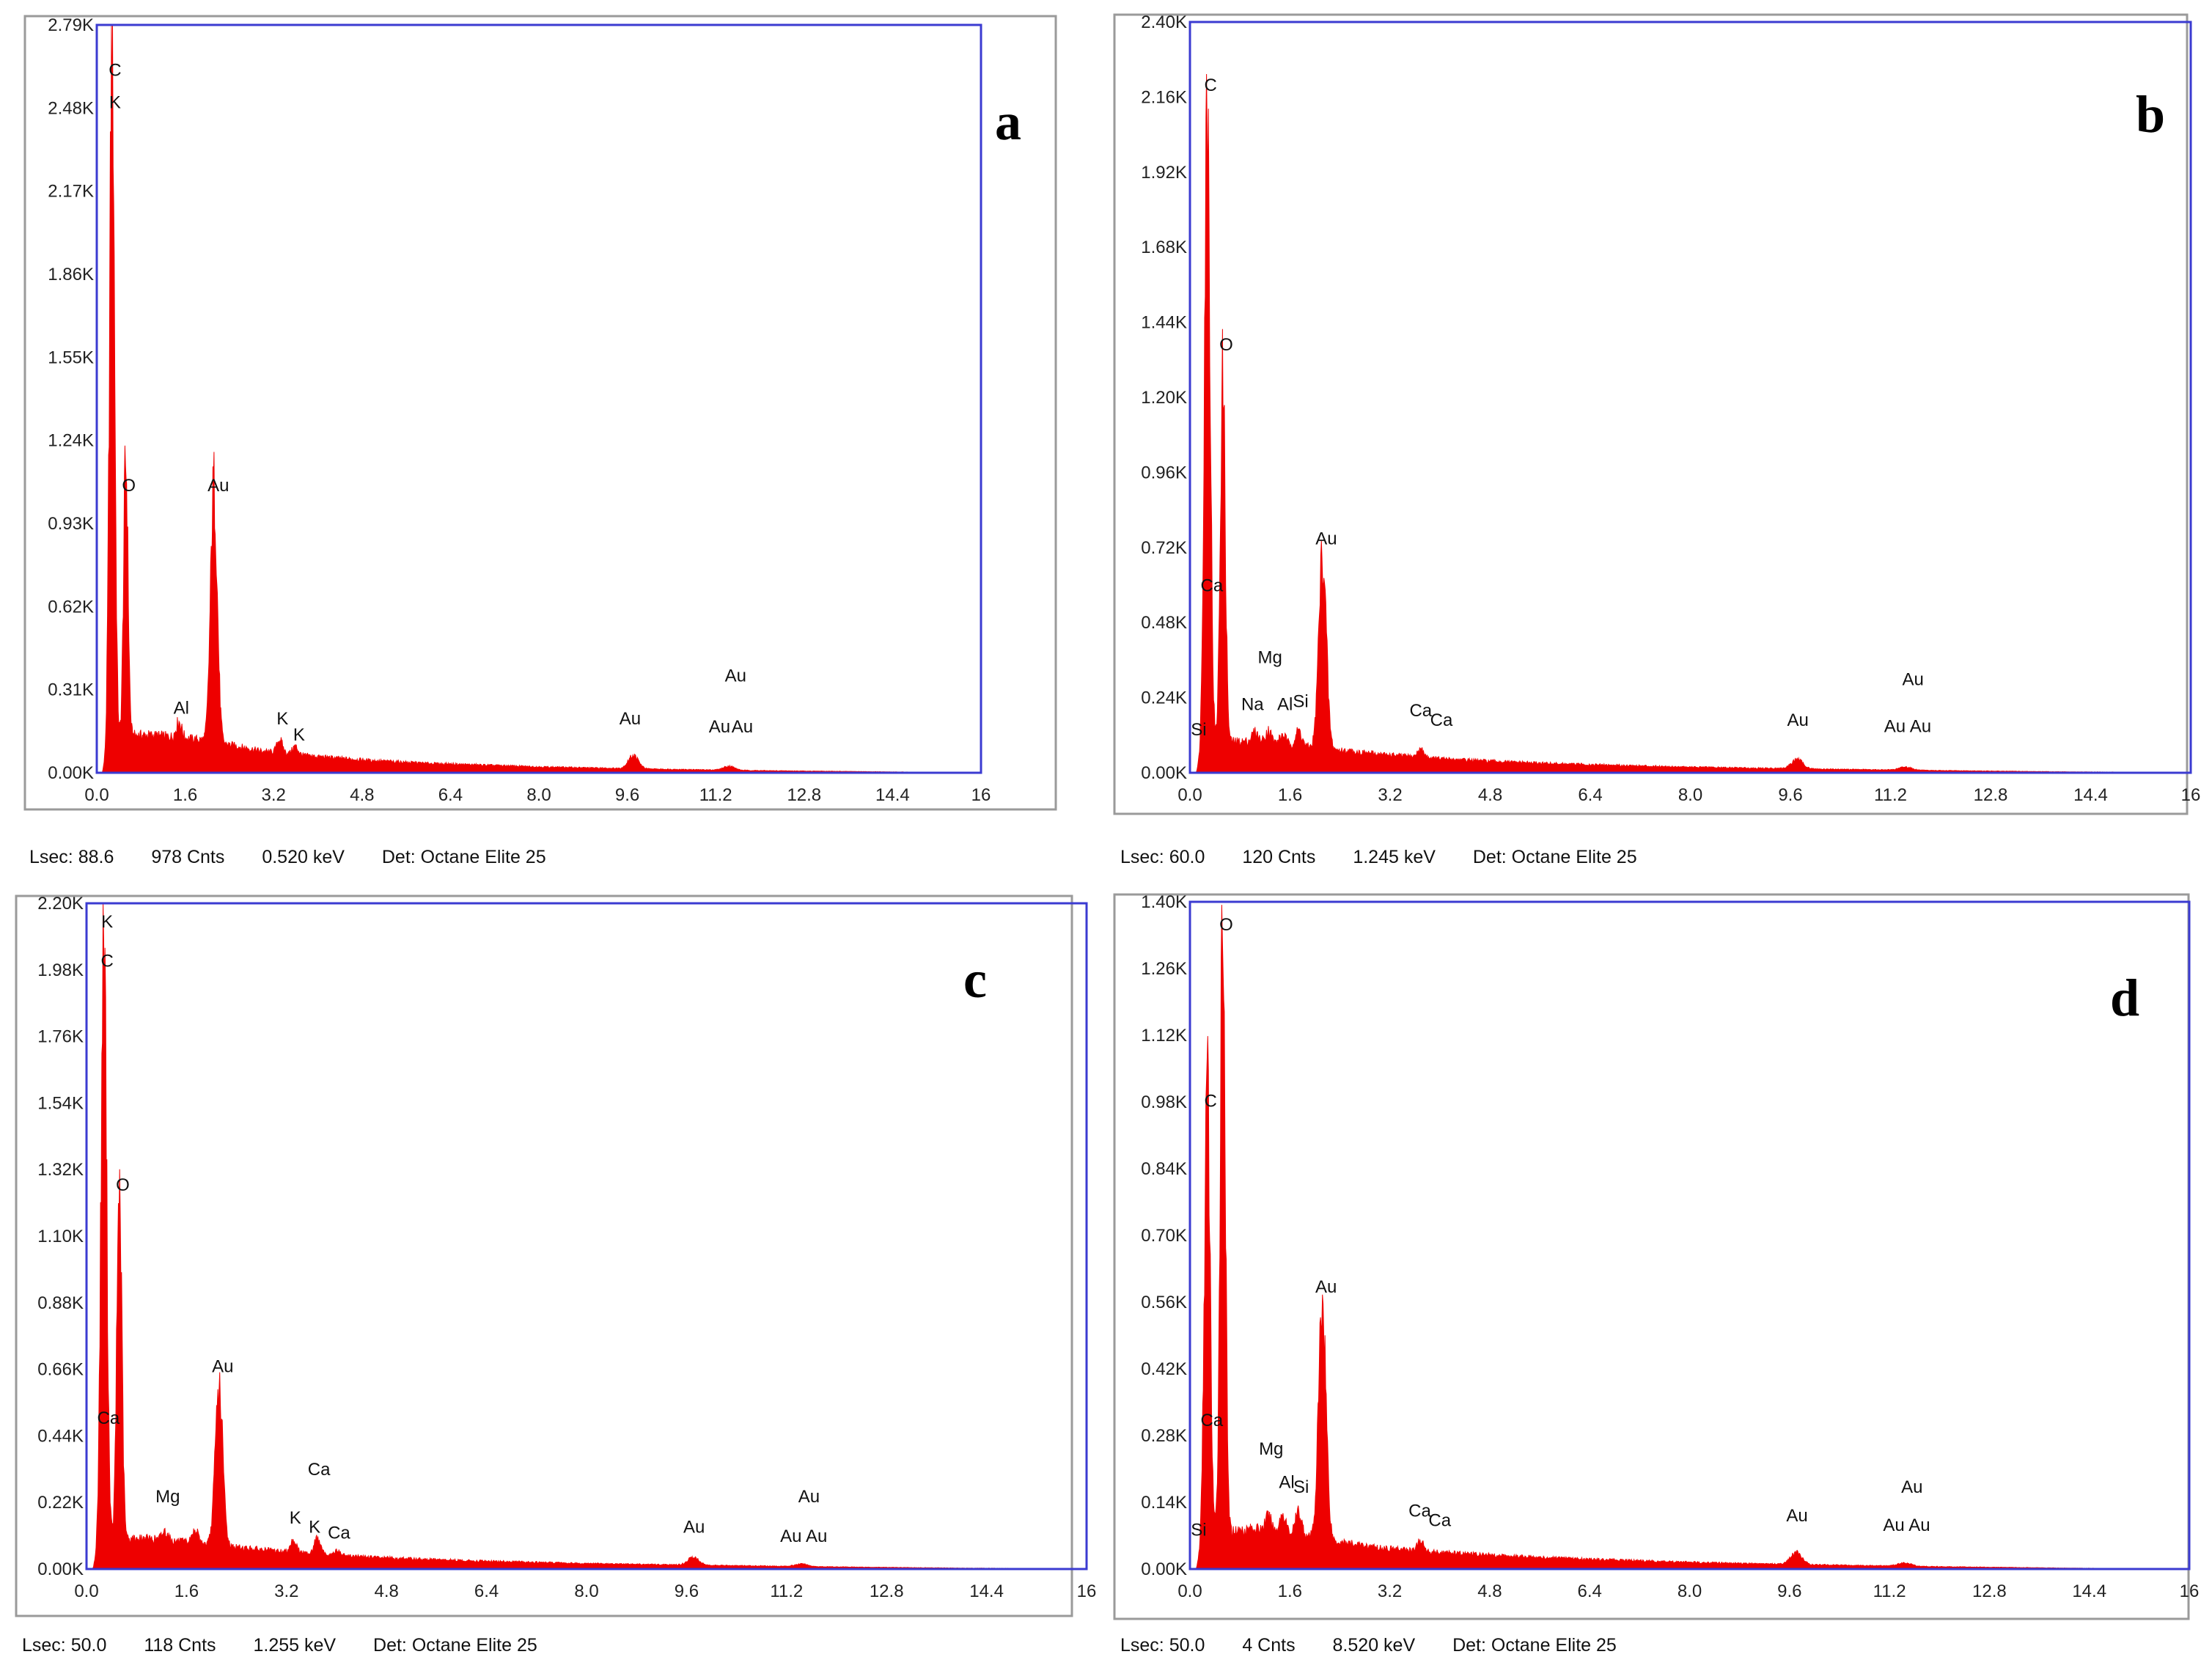  What do you see at coordinates (60, 1503) in the screenshot?
I see `y-tick-label: 0.22K` at bounding box center [60, 1503].